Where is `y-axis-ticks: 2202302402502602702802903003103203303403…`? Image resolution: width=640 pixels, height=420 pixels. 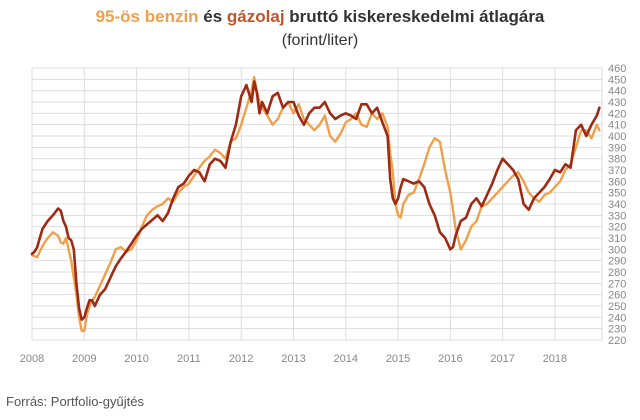
y-axis-ticks: 2202302402502602702802903003103203303403… is located at coordinates (617, 205).